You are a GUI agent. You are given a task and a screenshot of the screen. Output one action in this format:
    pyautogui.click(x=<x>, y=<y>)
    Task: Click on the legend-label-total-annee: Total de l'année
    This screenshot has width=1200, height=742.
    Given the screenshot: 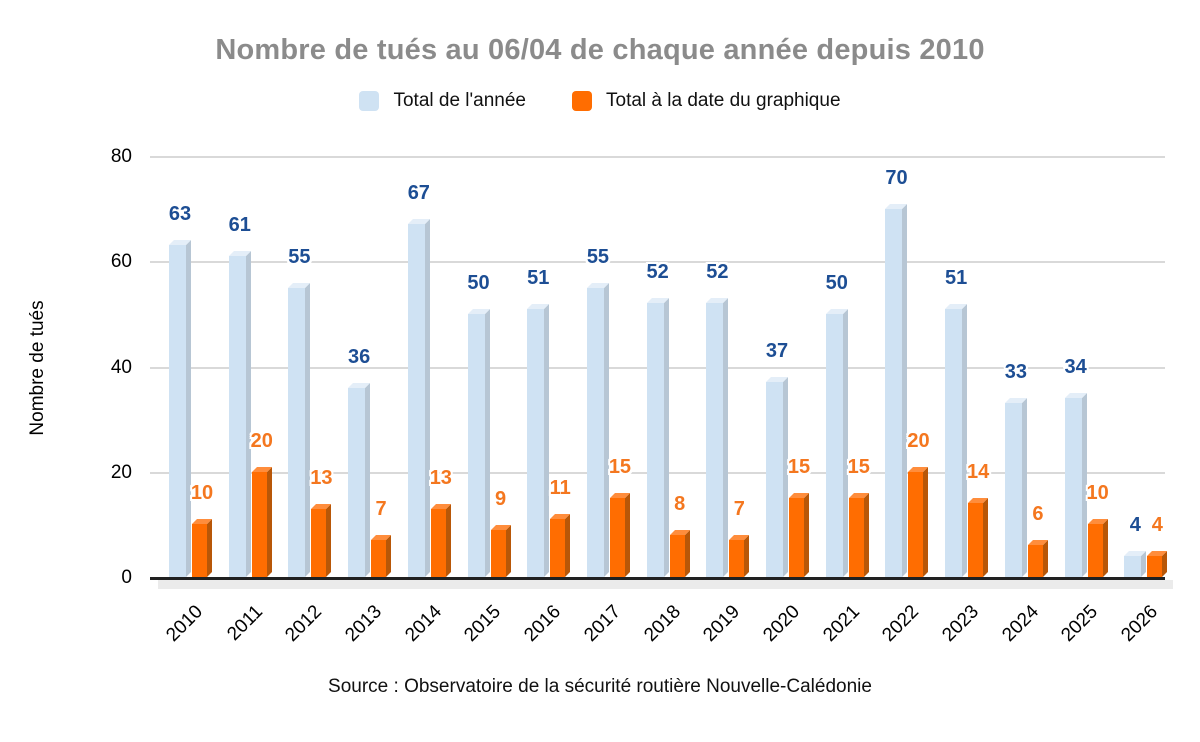 What is the action you would take?
    pyautogui.click(x=459, y=100)
    